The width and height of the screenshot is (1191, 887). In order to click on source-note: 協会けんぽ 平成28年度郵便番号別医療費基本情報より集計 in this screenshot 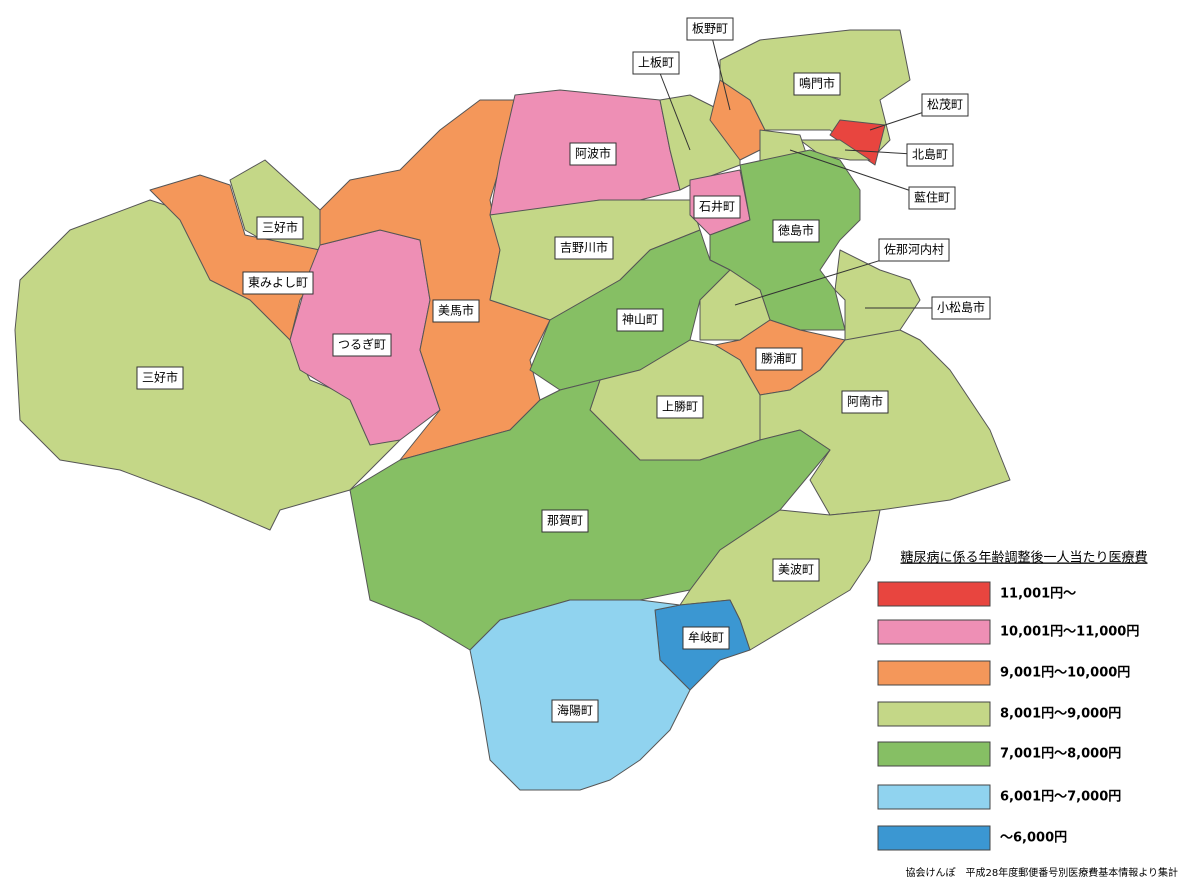, I will do `click(1041, 872)`.